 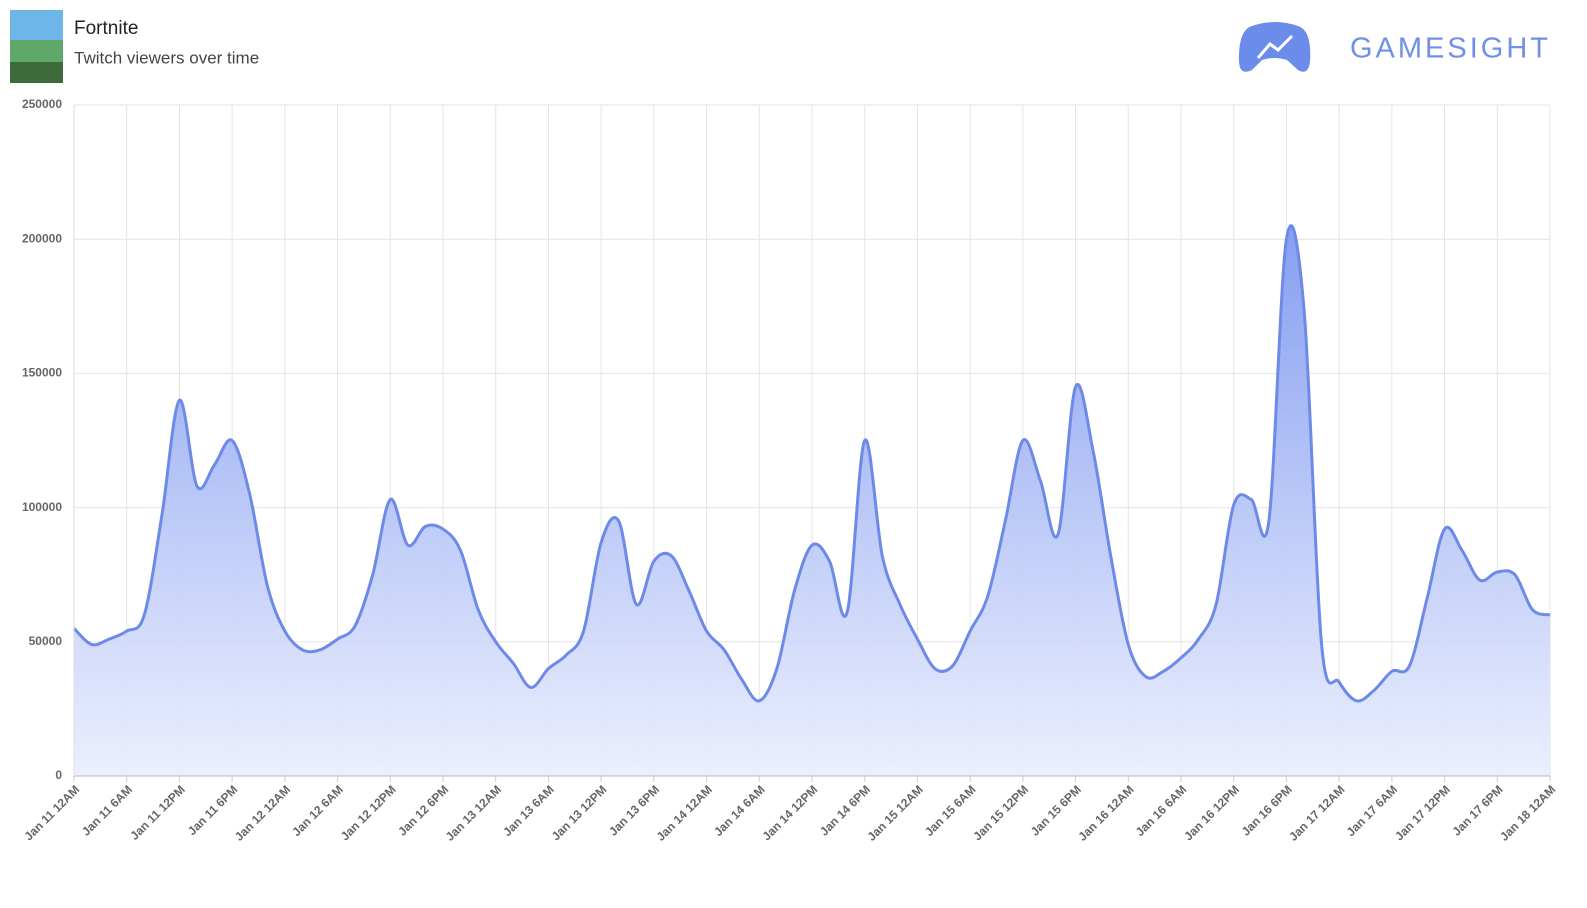 What do you see at coordinates (950, 810) in the screenshot?
I see `x-tick-label: Jan 15 6AM` at bounding box center [950, 810].